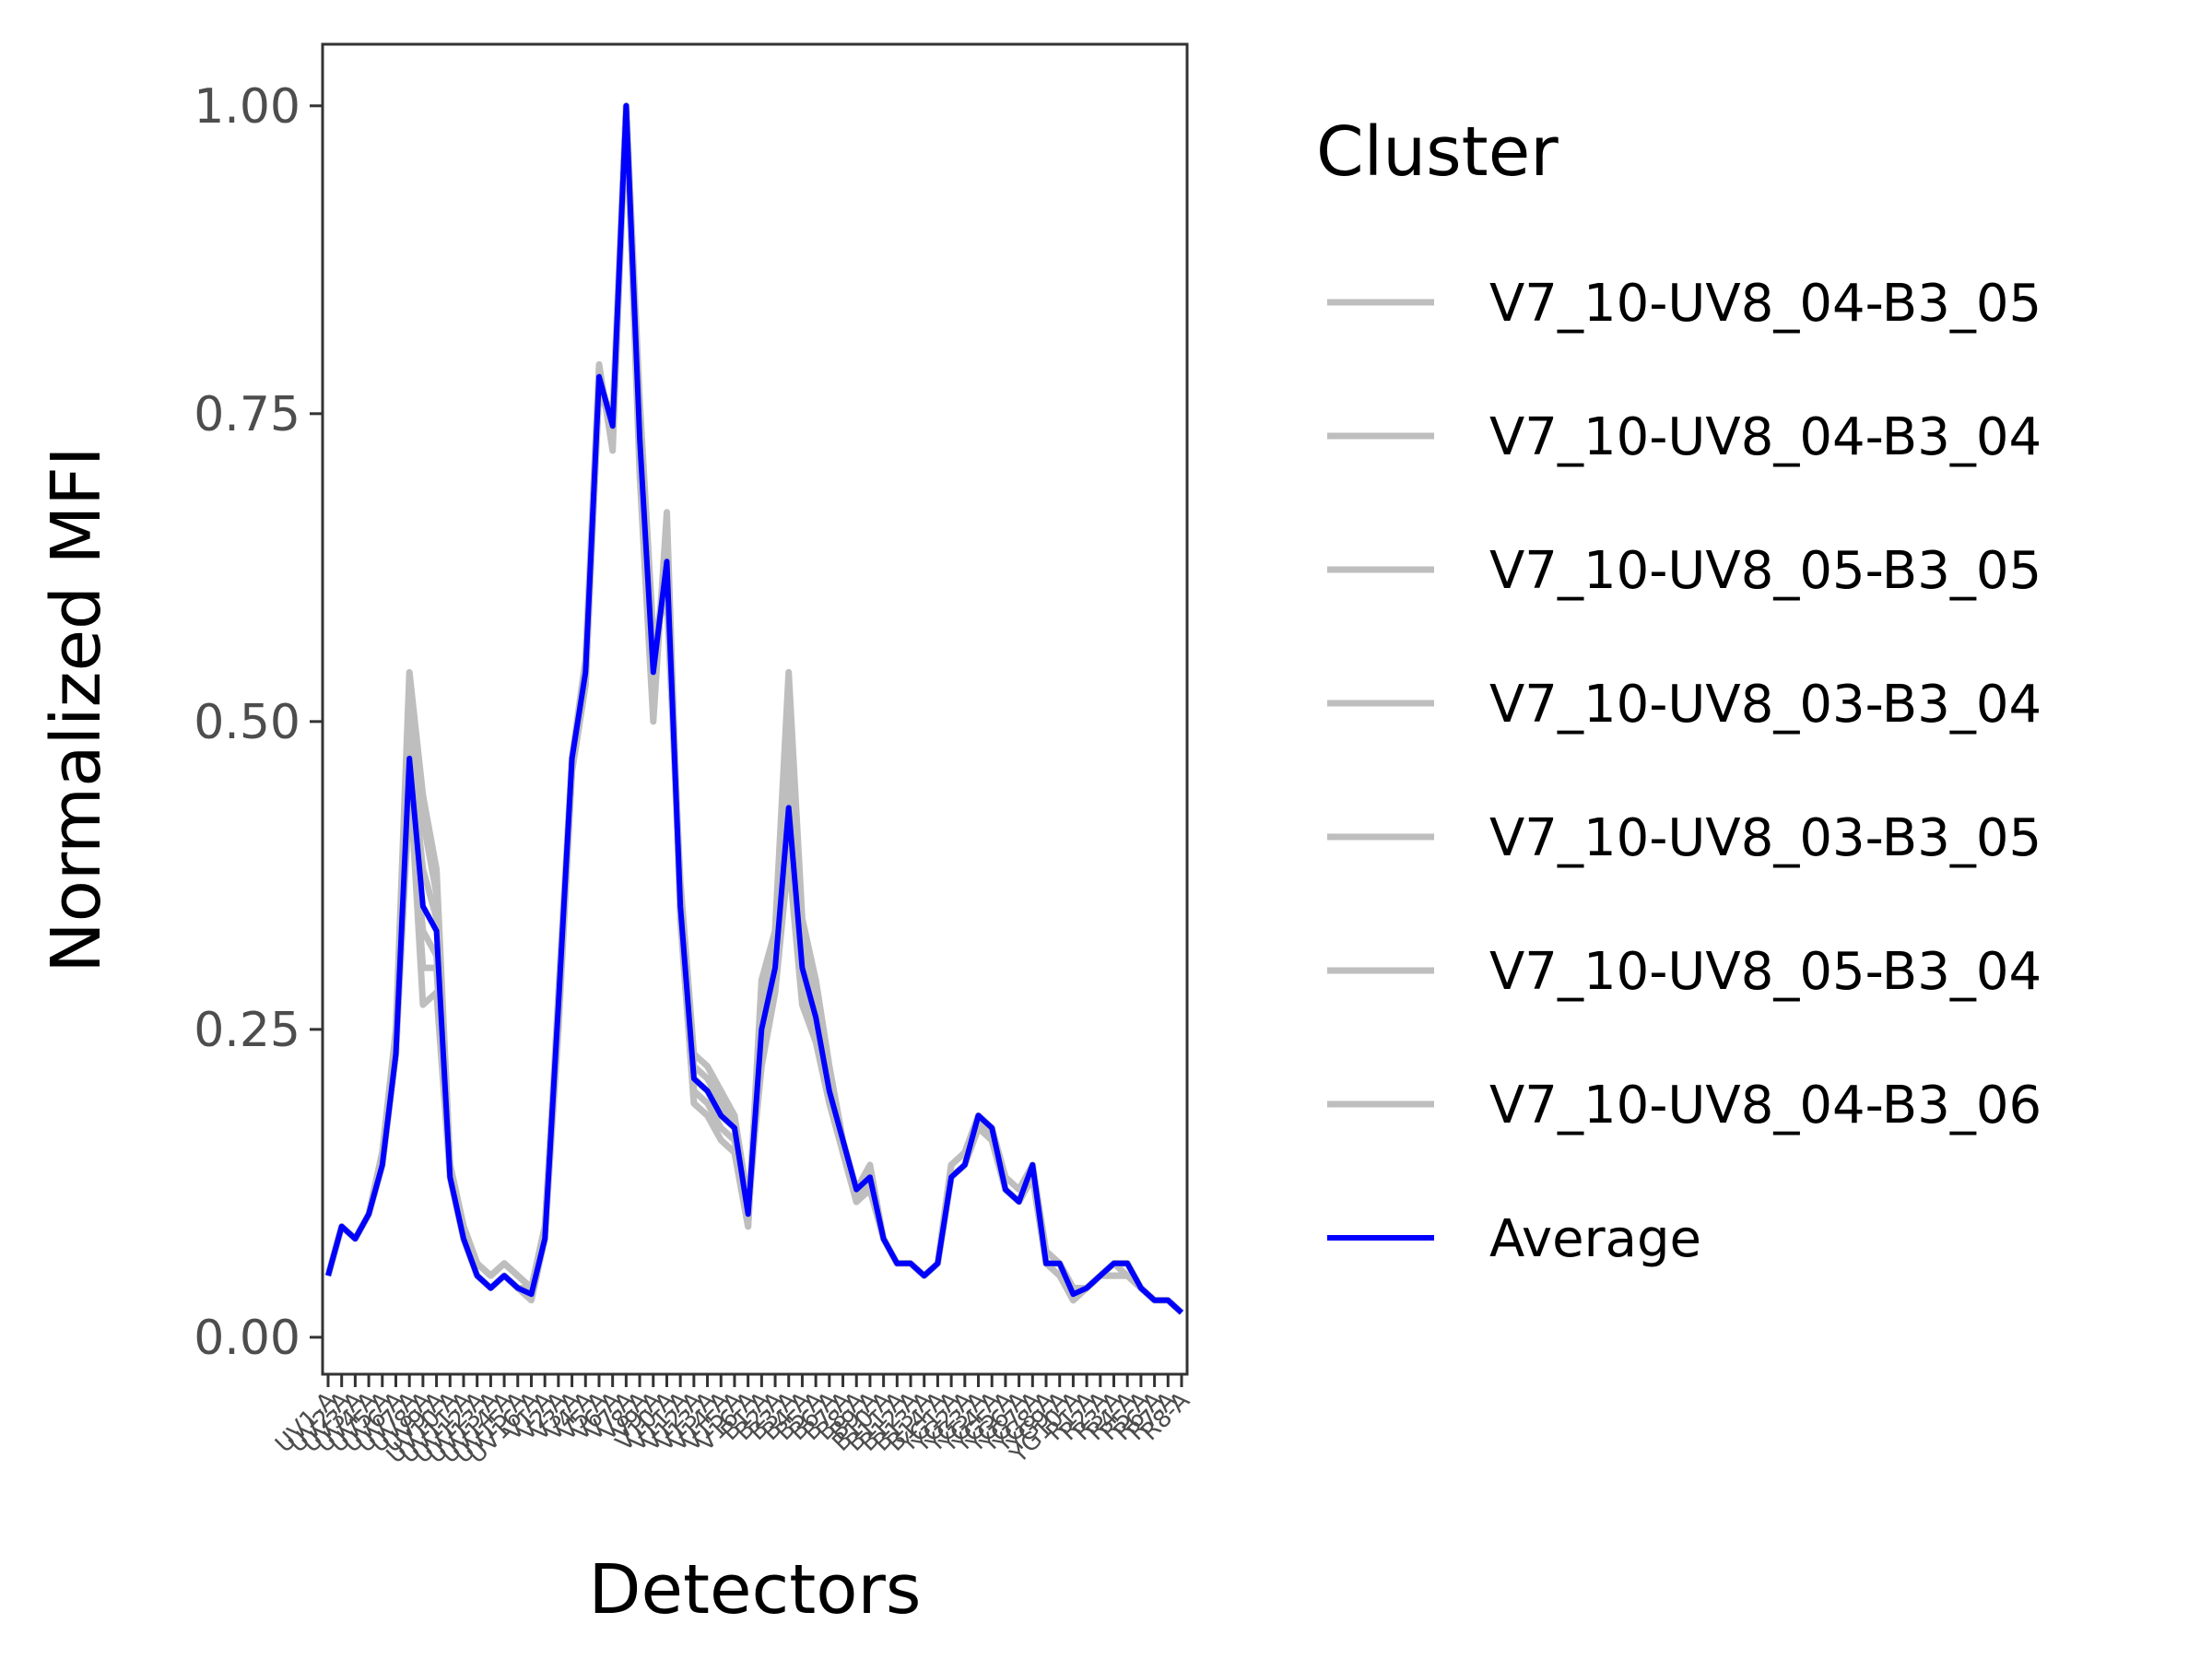  Describe the element at coordinates (1765, 705) in the screenshot. I see `legend-label: V7_10-UV8_03-B3_04` at that location.